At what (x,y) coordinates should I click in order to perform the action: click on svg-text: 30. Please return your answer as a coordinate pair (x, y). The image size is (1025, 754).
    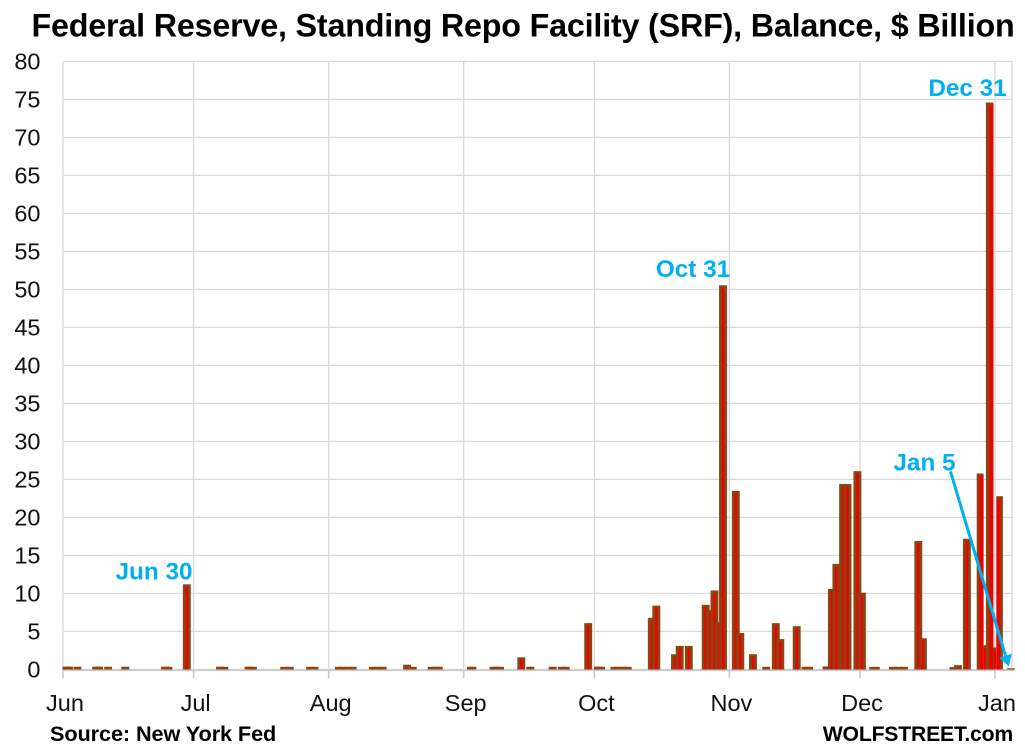
    Looking at the image, I should click on (27, 442).